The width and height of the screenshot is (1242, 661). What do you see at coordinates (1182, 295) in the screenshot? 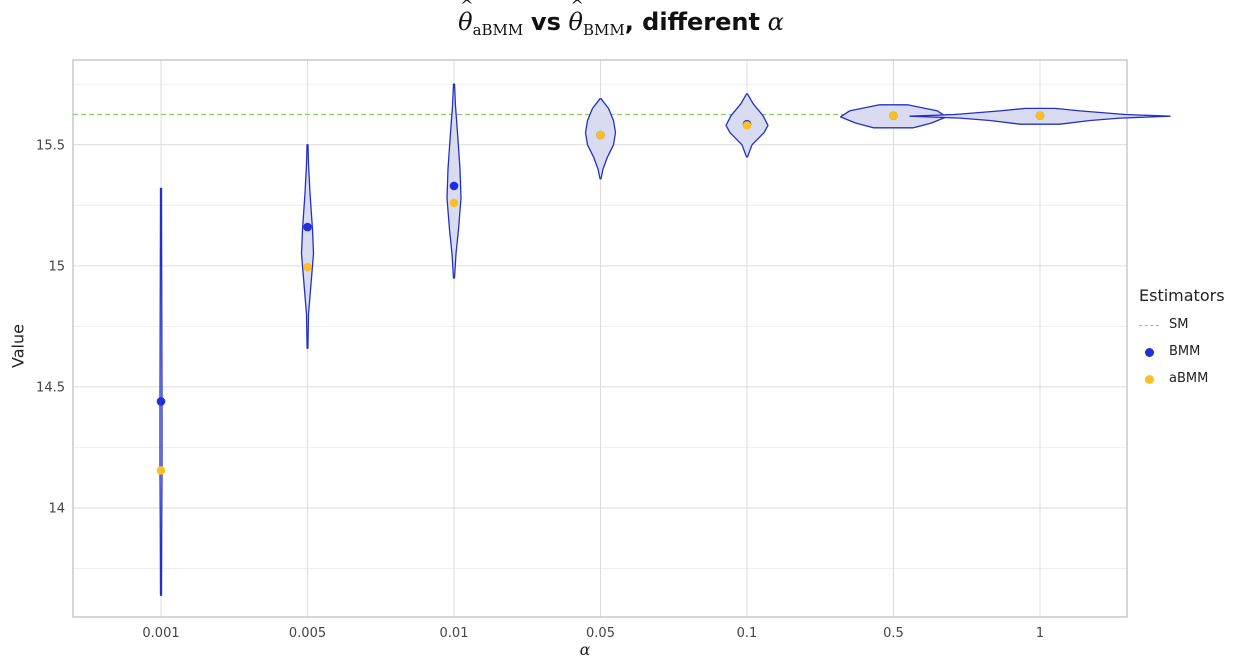
I see `legend-title: Estimators` at bounding box center [1182, 295].